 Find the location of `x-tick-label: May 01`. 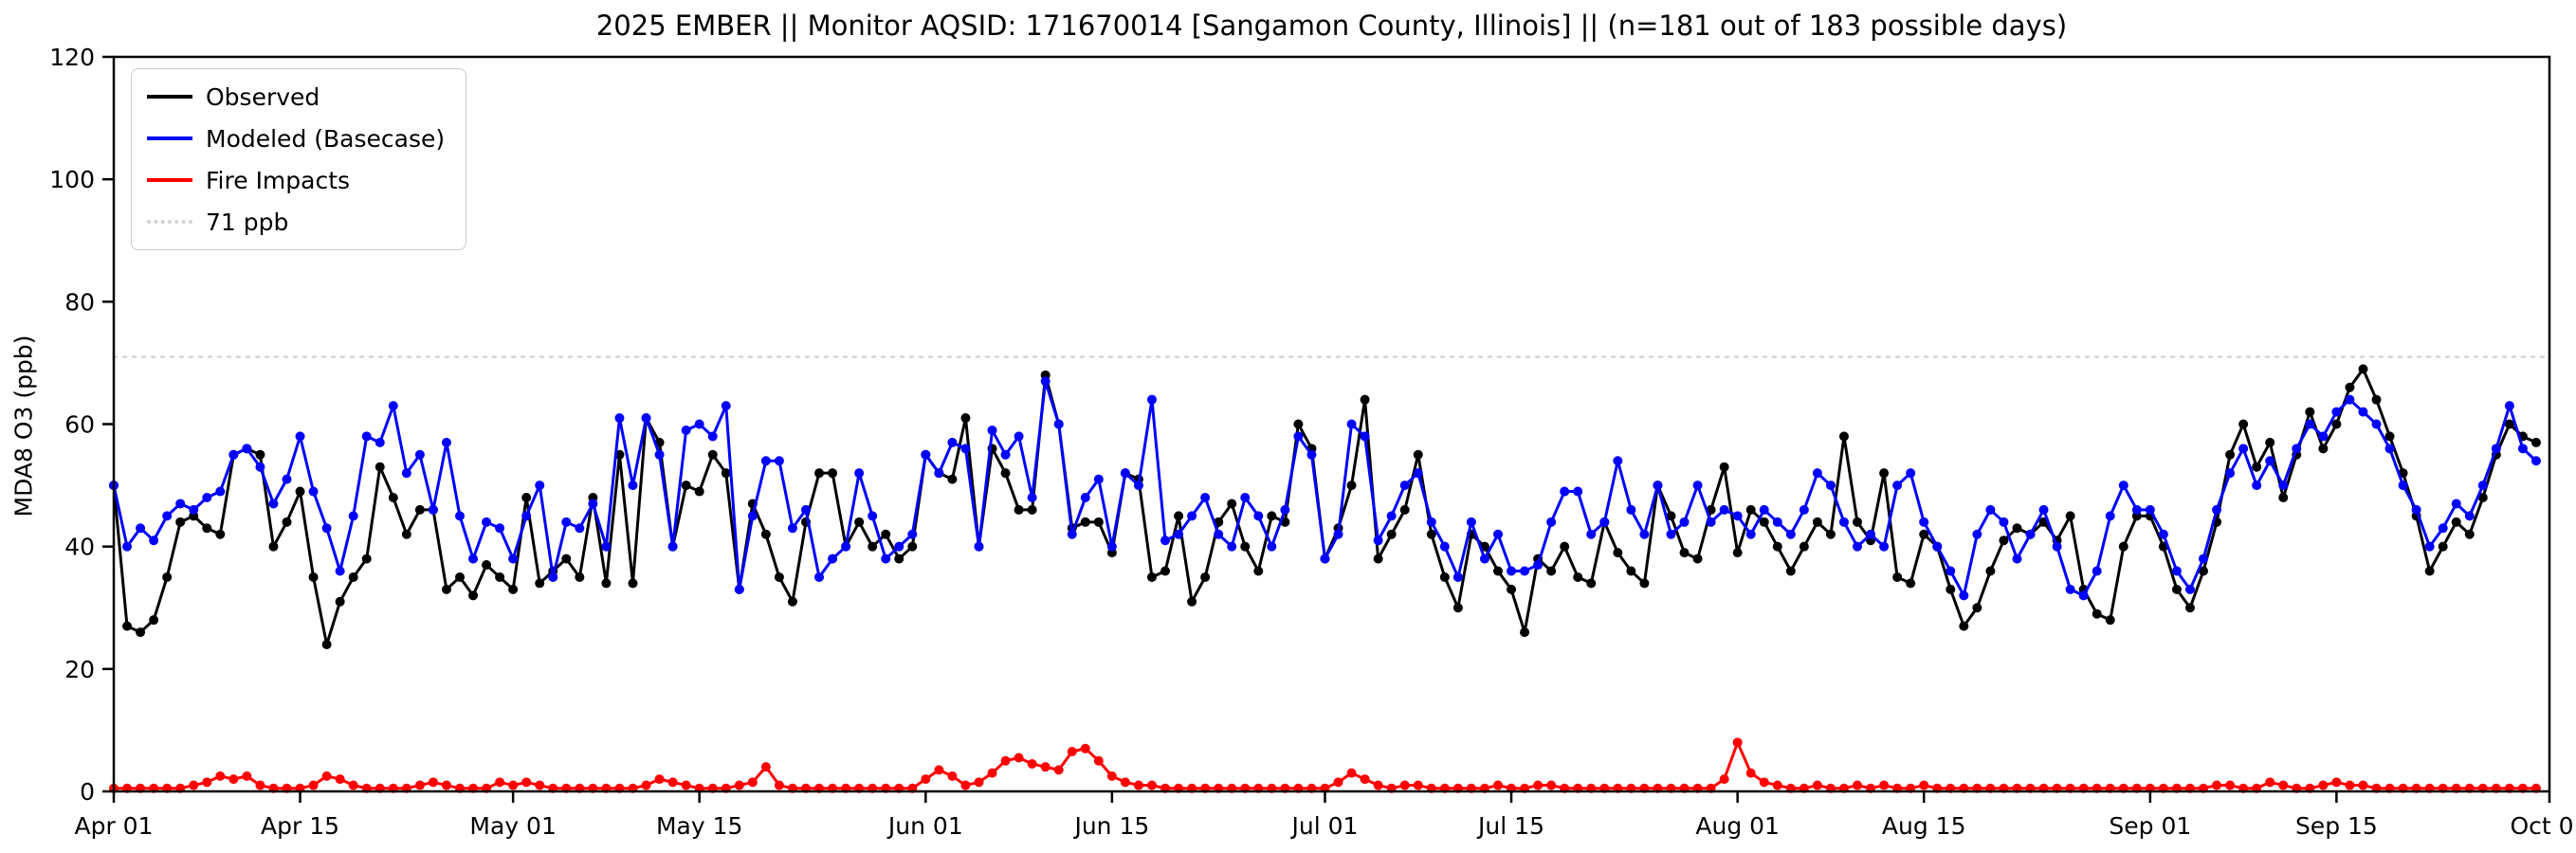

x-tick-label: May 01 is located at coordinates (512, 826).